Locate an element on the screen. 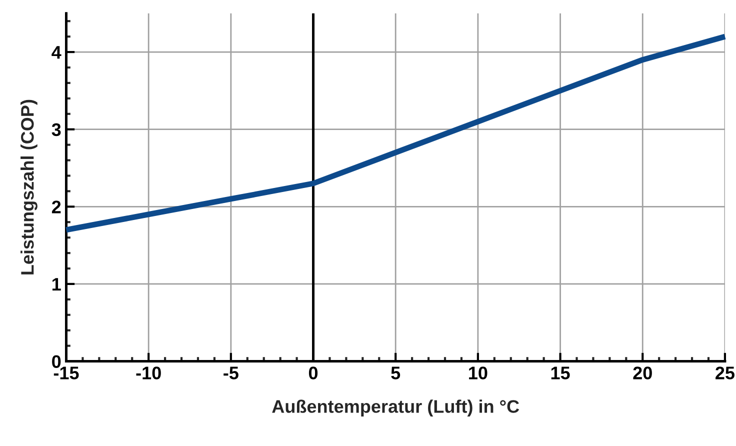 This screenshot has width=736, height=446. x-tick-label: 25 is located at coordinates (725, 373).